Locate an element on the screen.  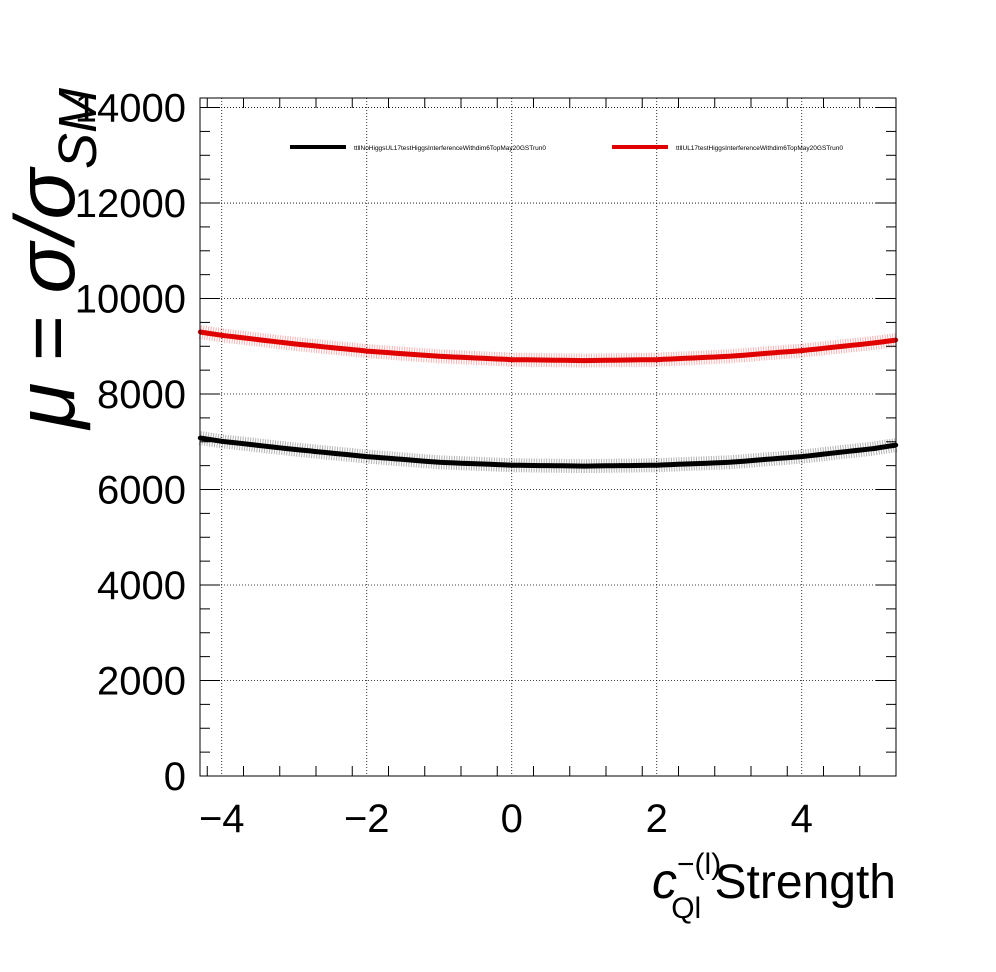
y-axis-label-mu: μ is located at coordinates (46, 407).